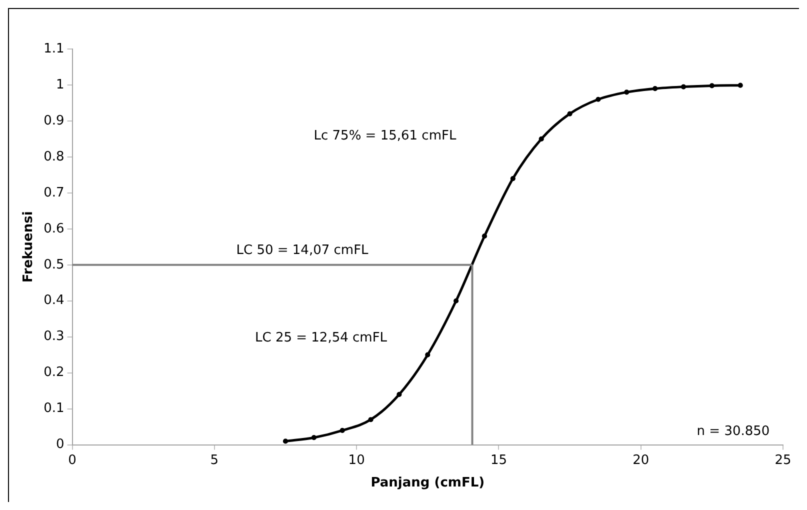  I want to click on y-tick-label: 0.6, so click(54, 228).